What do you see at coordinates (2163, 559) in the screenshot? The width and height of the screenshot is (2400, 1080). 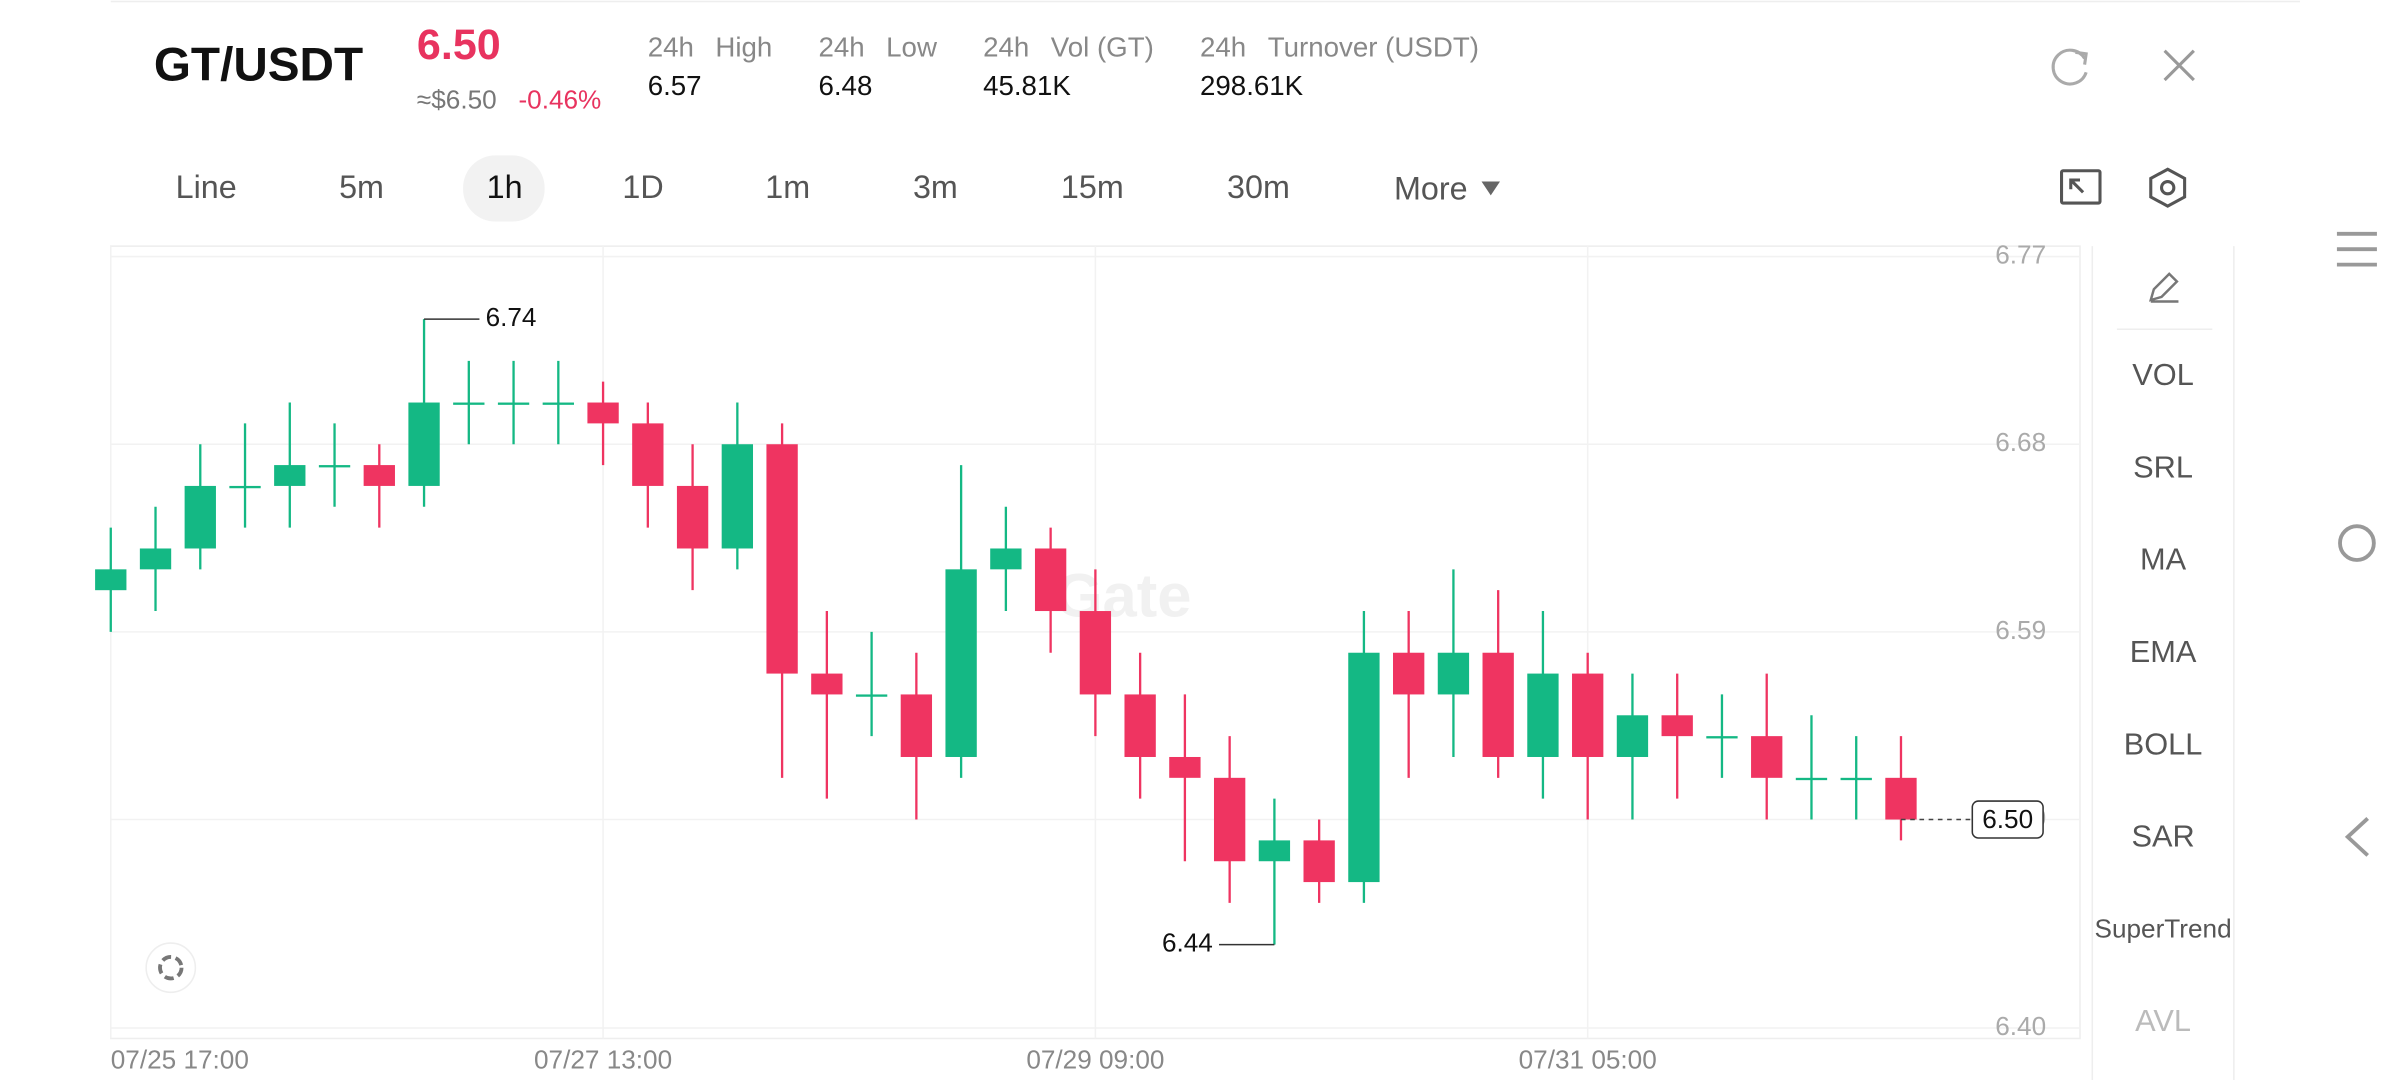 I see `indicator: MA` at bounding box center [2163, 559].